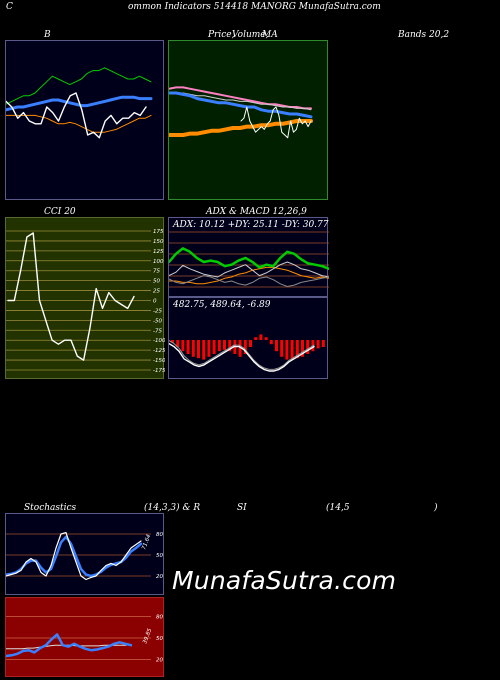  Describe the element at coordinates (50, 508) in the screenshot. I see `stoch-label: Stochastics` at that location.